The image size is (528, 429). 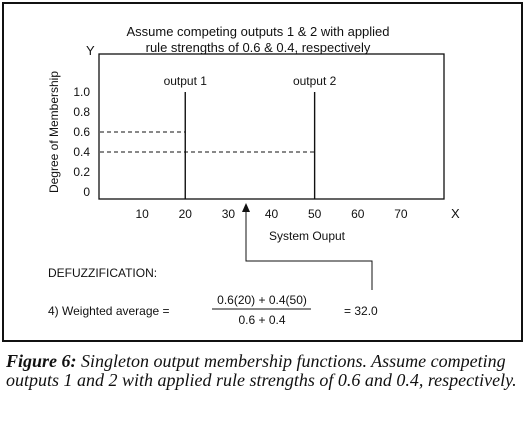 What do you see at coordinates (142, 214) in the screenshot?
I see `x-tick-label: 10` at bounding box center [142, 214].